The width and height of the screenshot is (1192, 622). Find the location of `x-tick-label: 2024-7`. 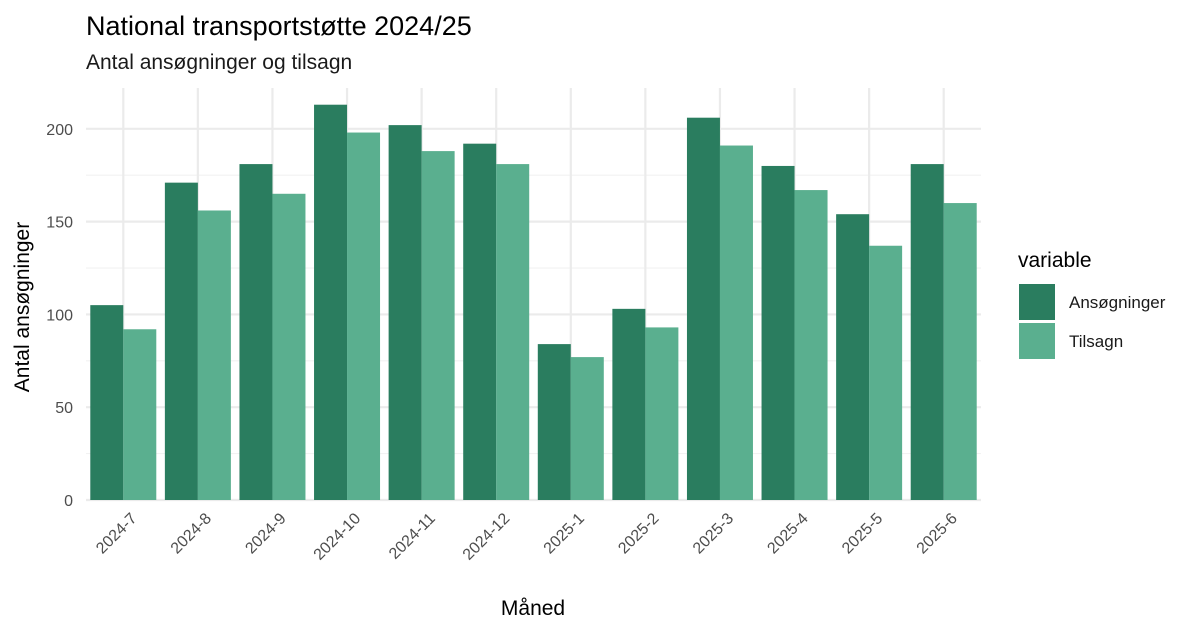

x-tick-label: 2024-7 is located at coordinates (116, 533).